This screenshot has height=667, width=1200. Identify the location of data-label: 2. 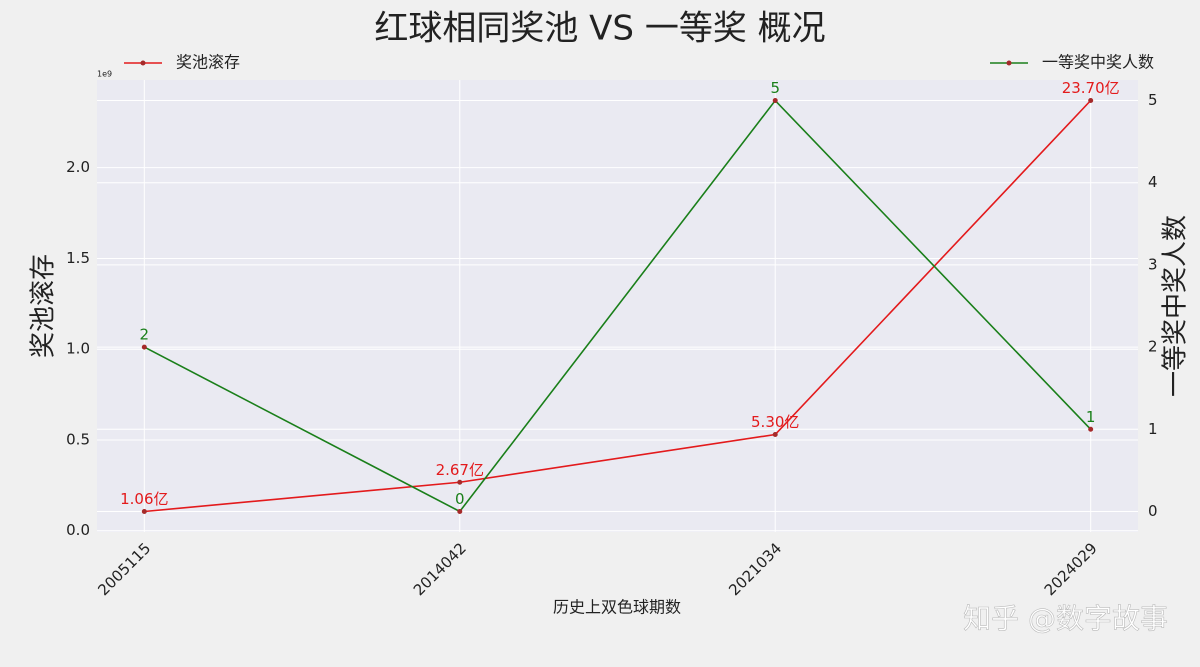
(145, 335).